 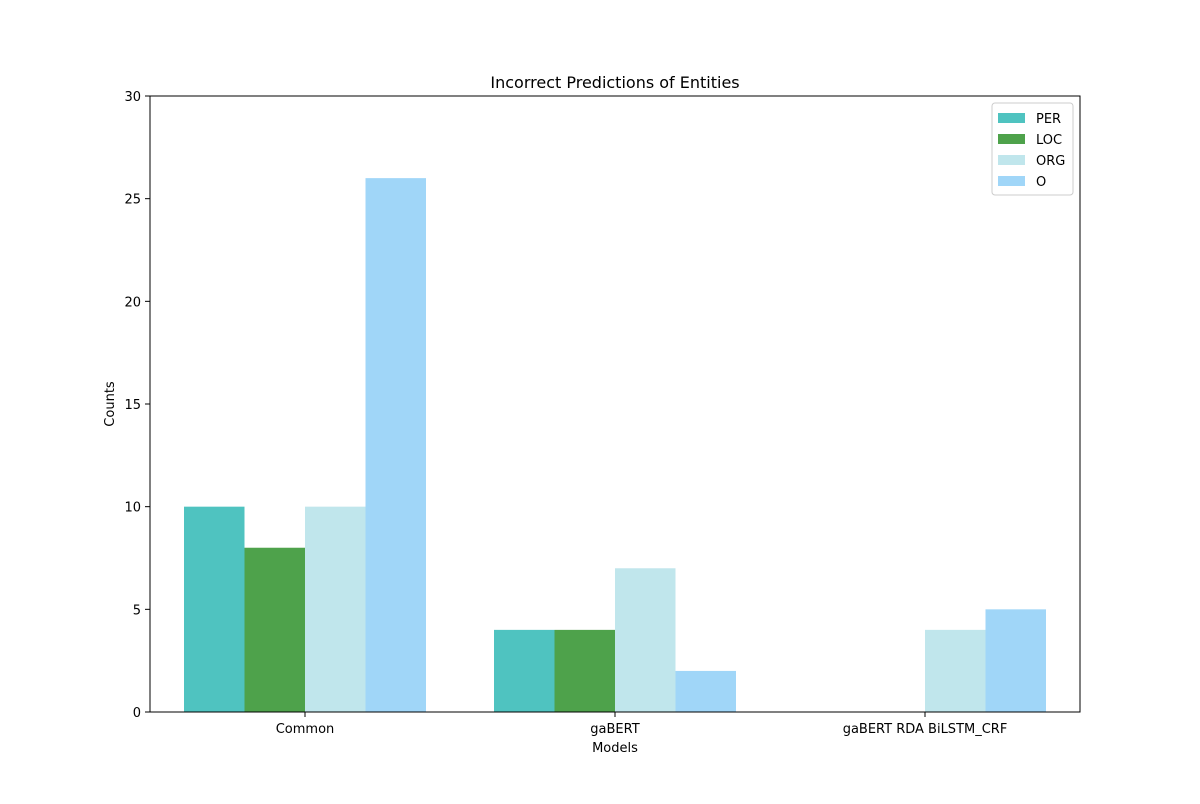 I want to click on y-tick-label: 5, so click(x=137, y=610).